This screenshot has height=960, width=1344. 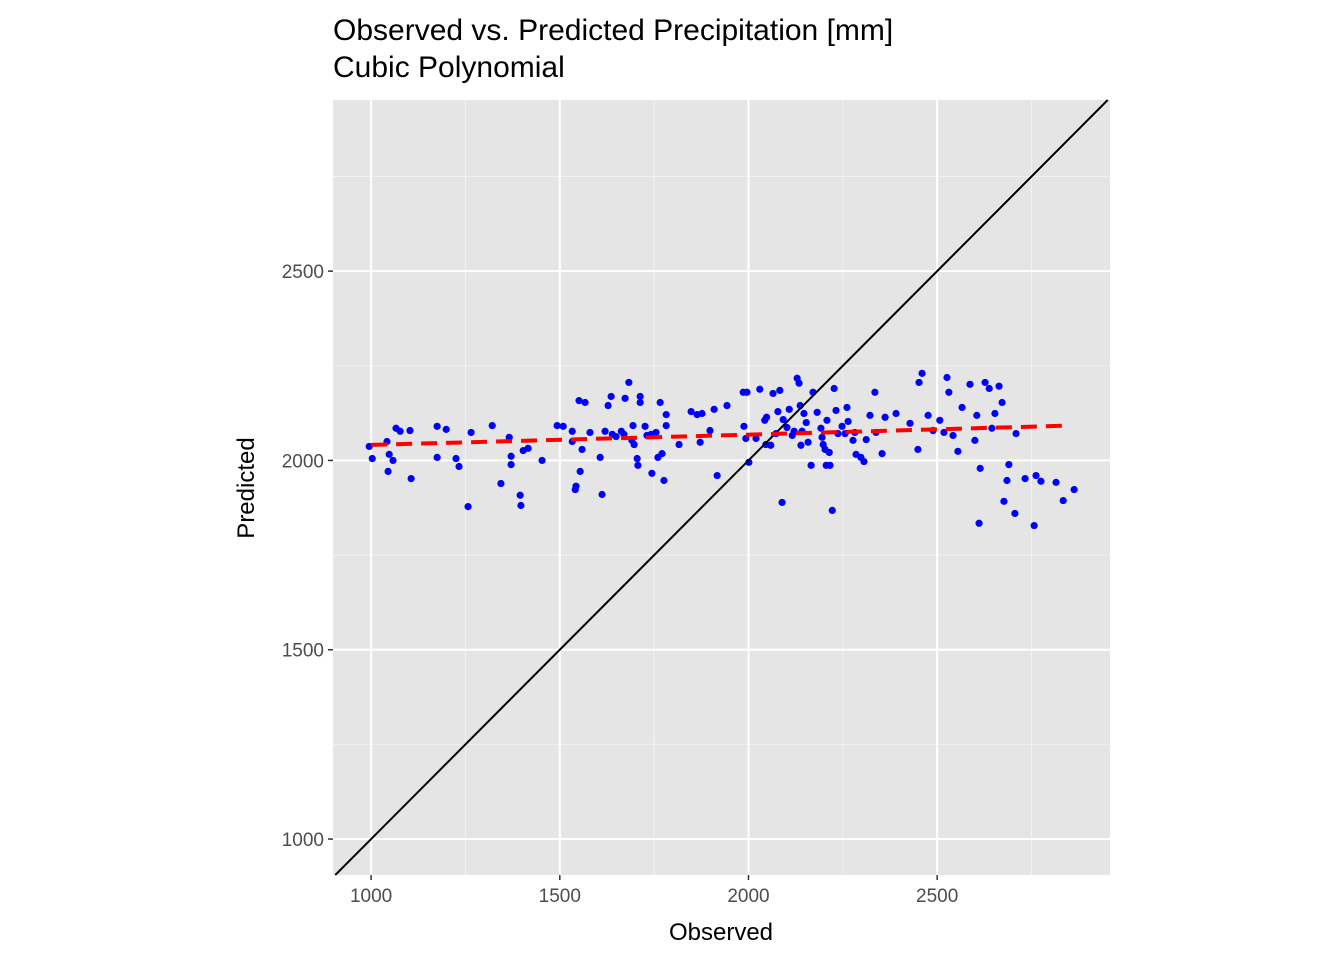 I want to click on x-tick-label: 1000, so click(x=371, y=896).